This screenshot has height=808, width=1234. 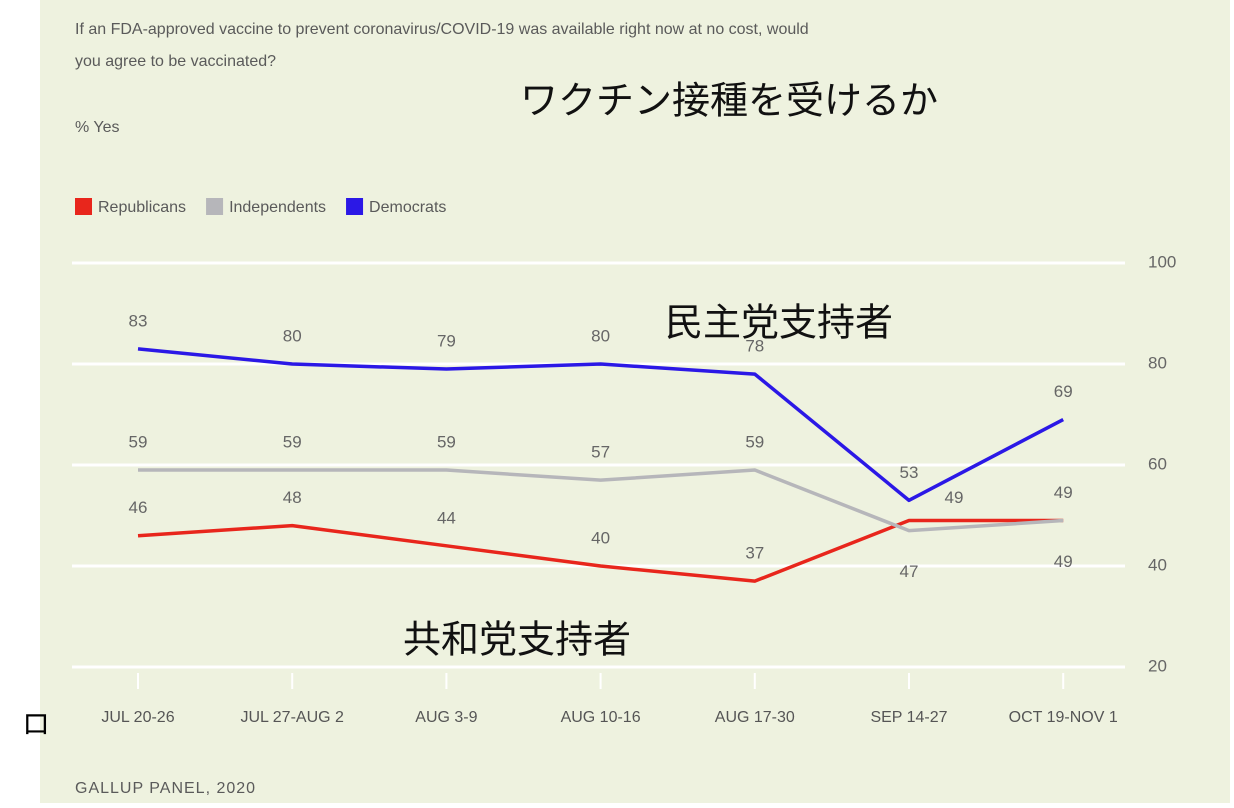 I want to click on y-tick-label: 80, so click(x=1157, y=362).